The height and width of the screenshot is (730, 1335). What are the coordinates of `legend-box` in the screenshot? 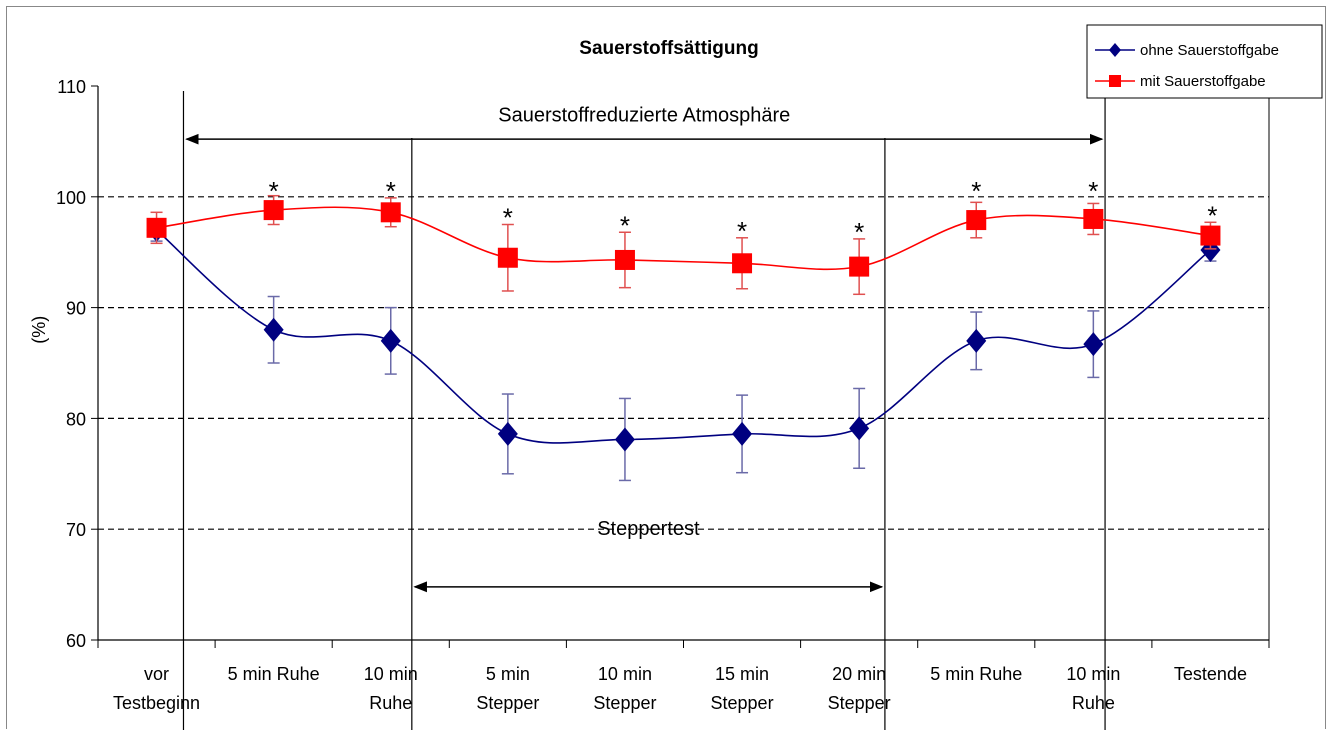 It's located at (1204, 61).